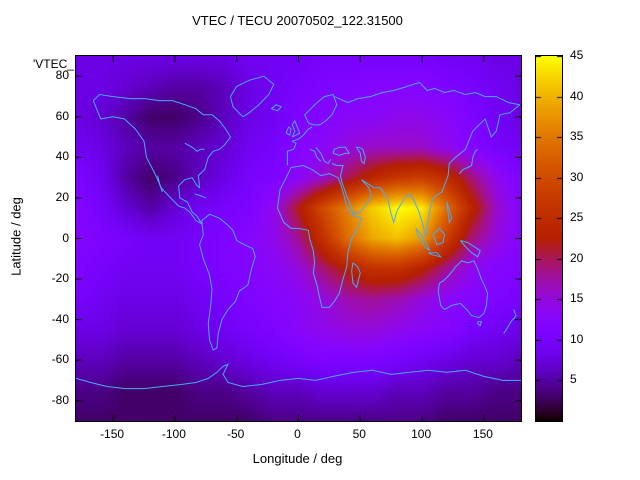 The height and width of the screenshot is (480, 640). I want to click on colorbar, so click(549, 238).